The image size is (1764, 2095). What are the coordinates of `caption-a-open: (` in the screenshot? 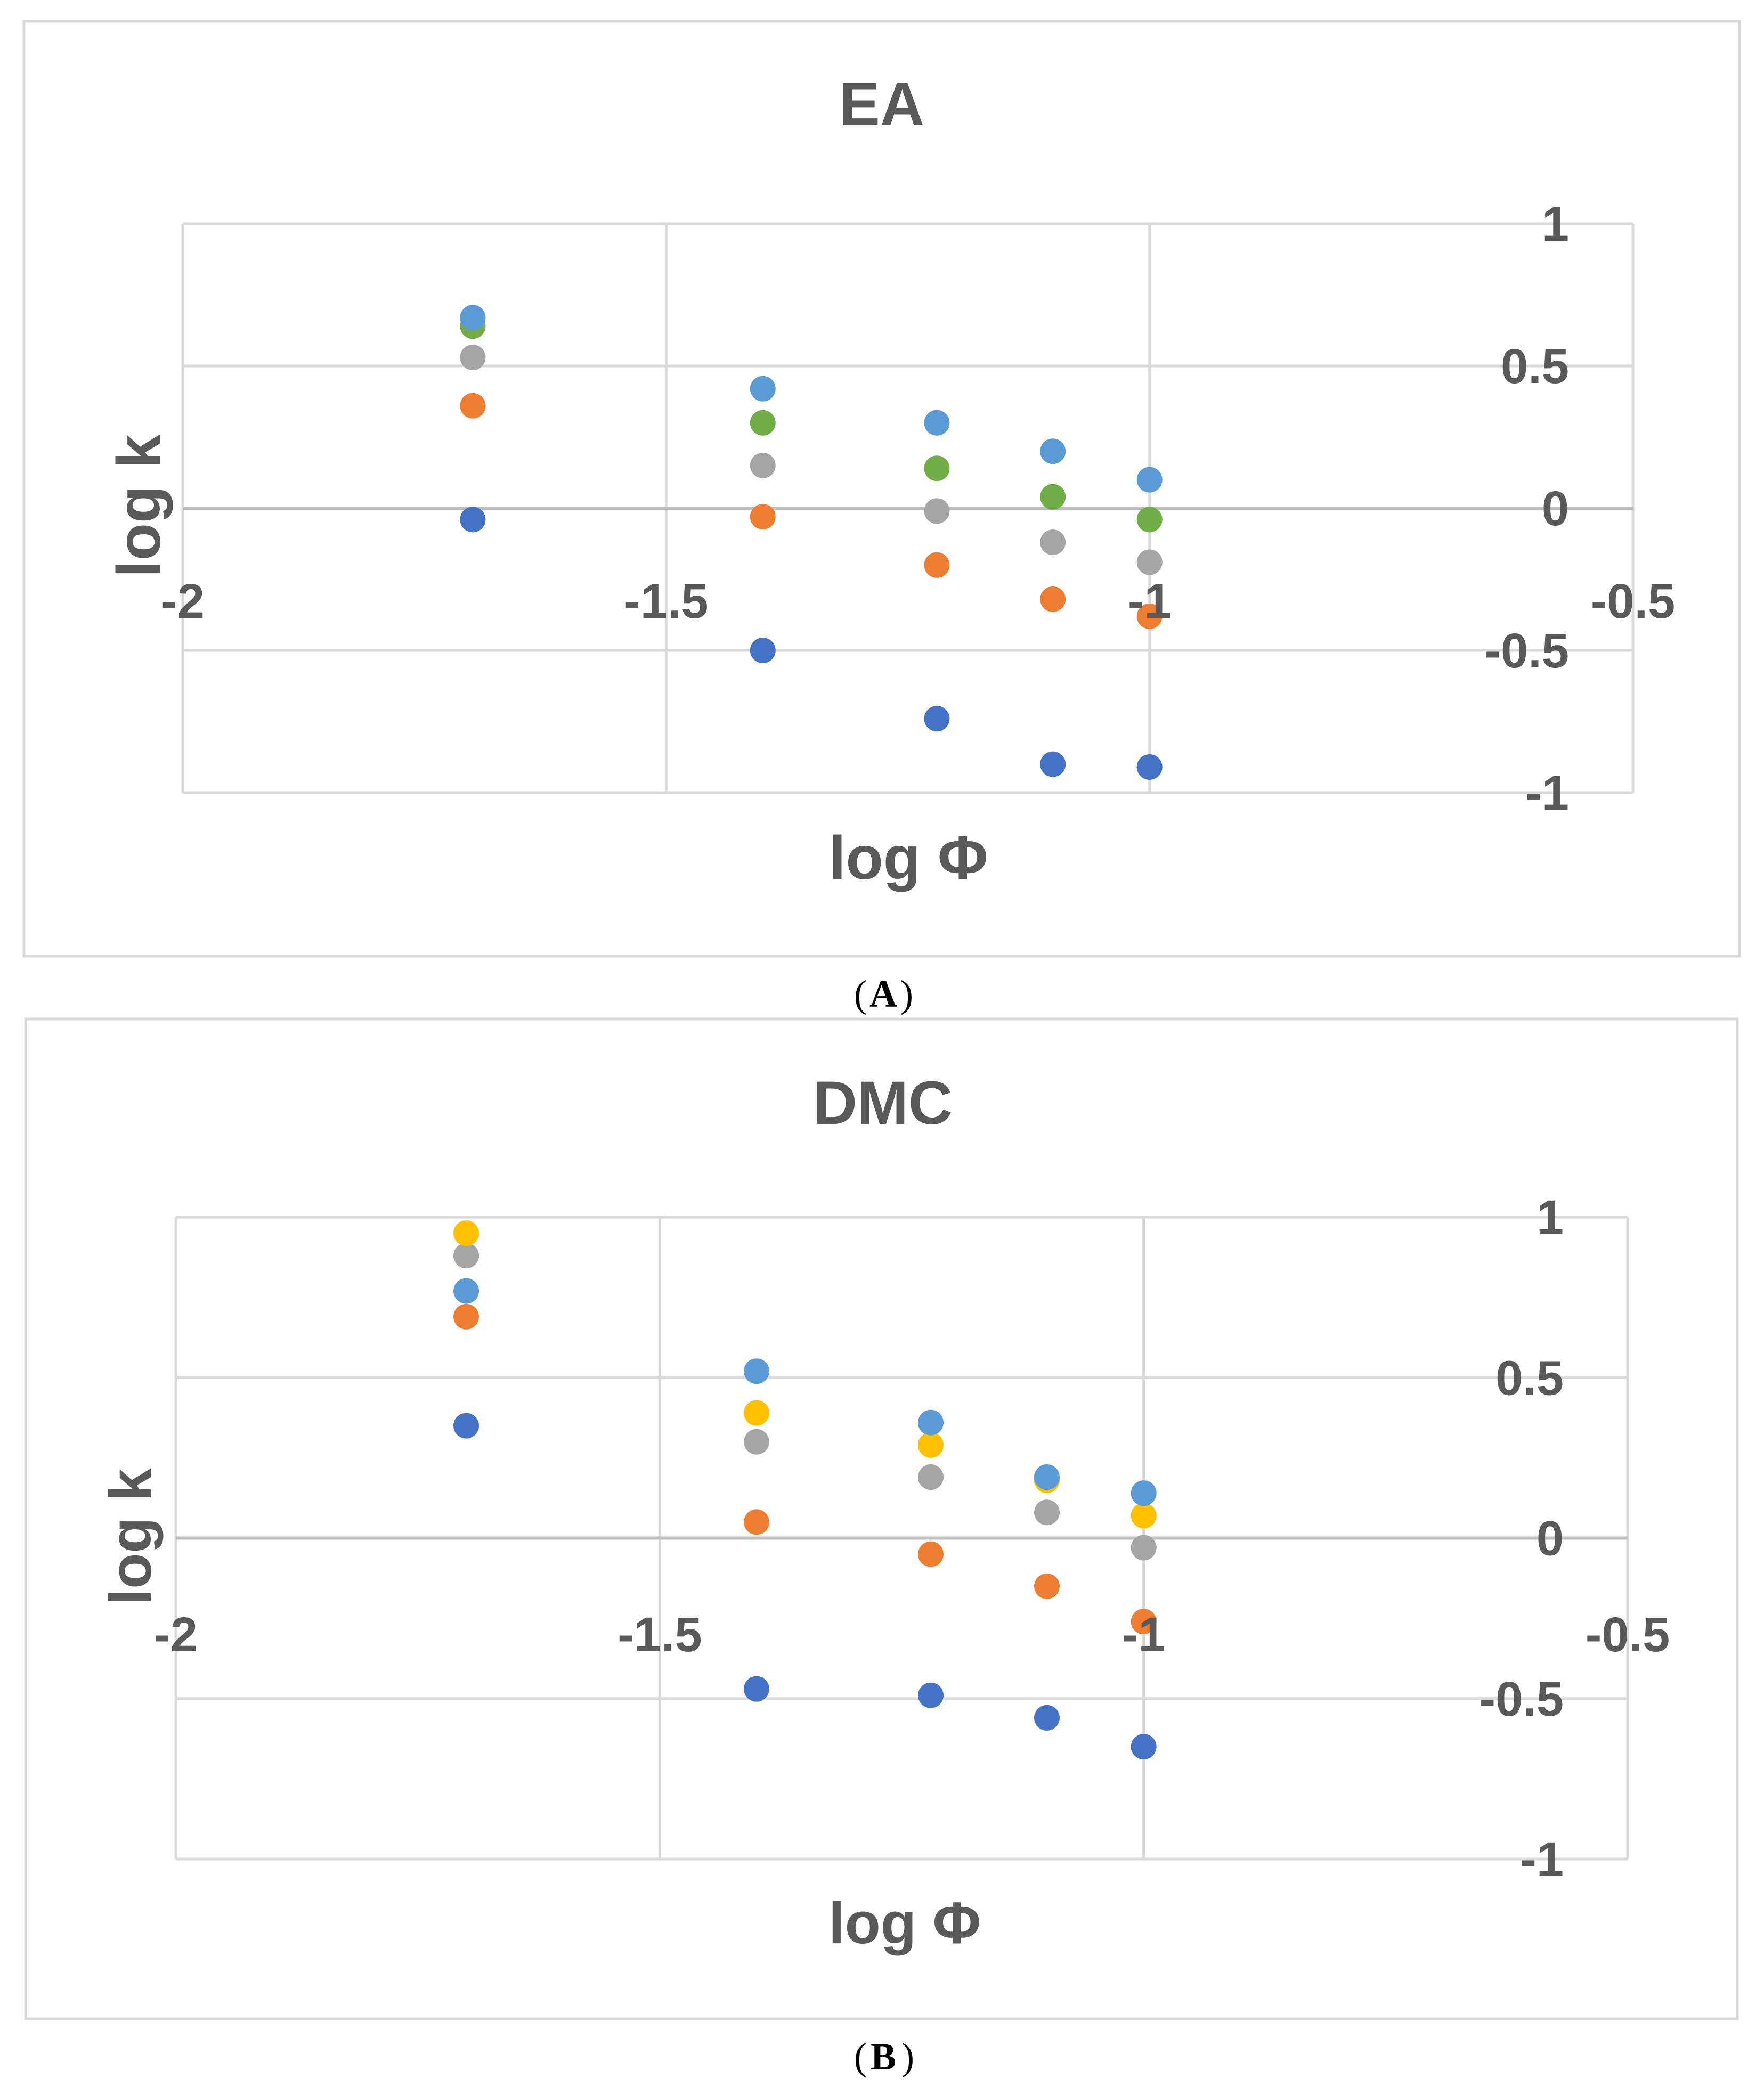 It's located at (860, 994).